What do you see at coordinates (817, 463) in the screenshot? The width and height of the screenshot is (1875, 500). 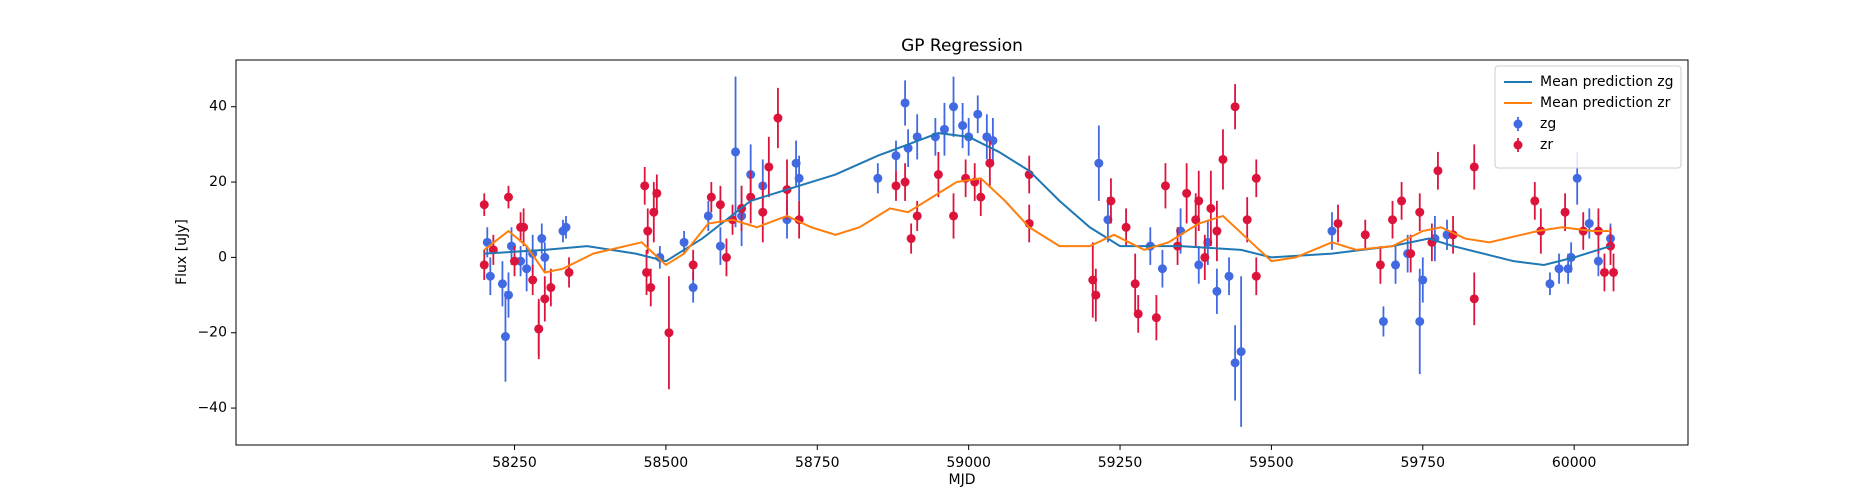 I see `x-tick-label: 58750` at bounding box center [817, 463].